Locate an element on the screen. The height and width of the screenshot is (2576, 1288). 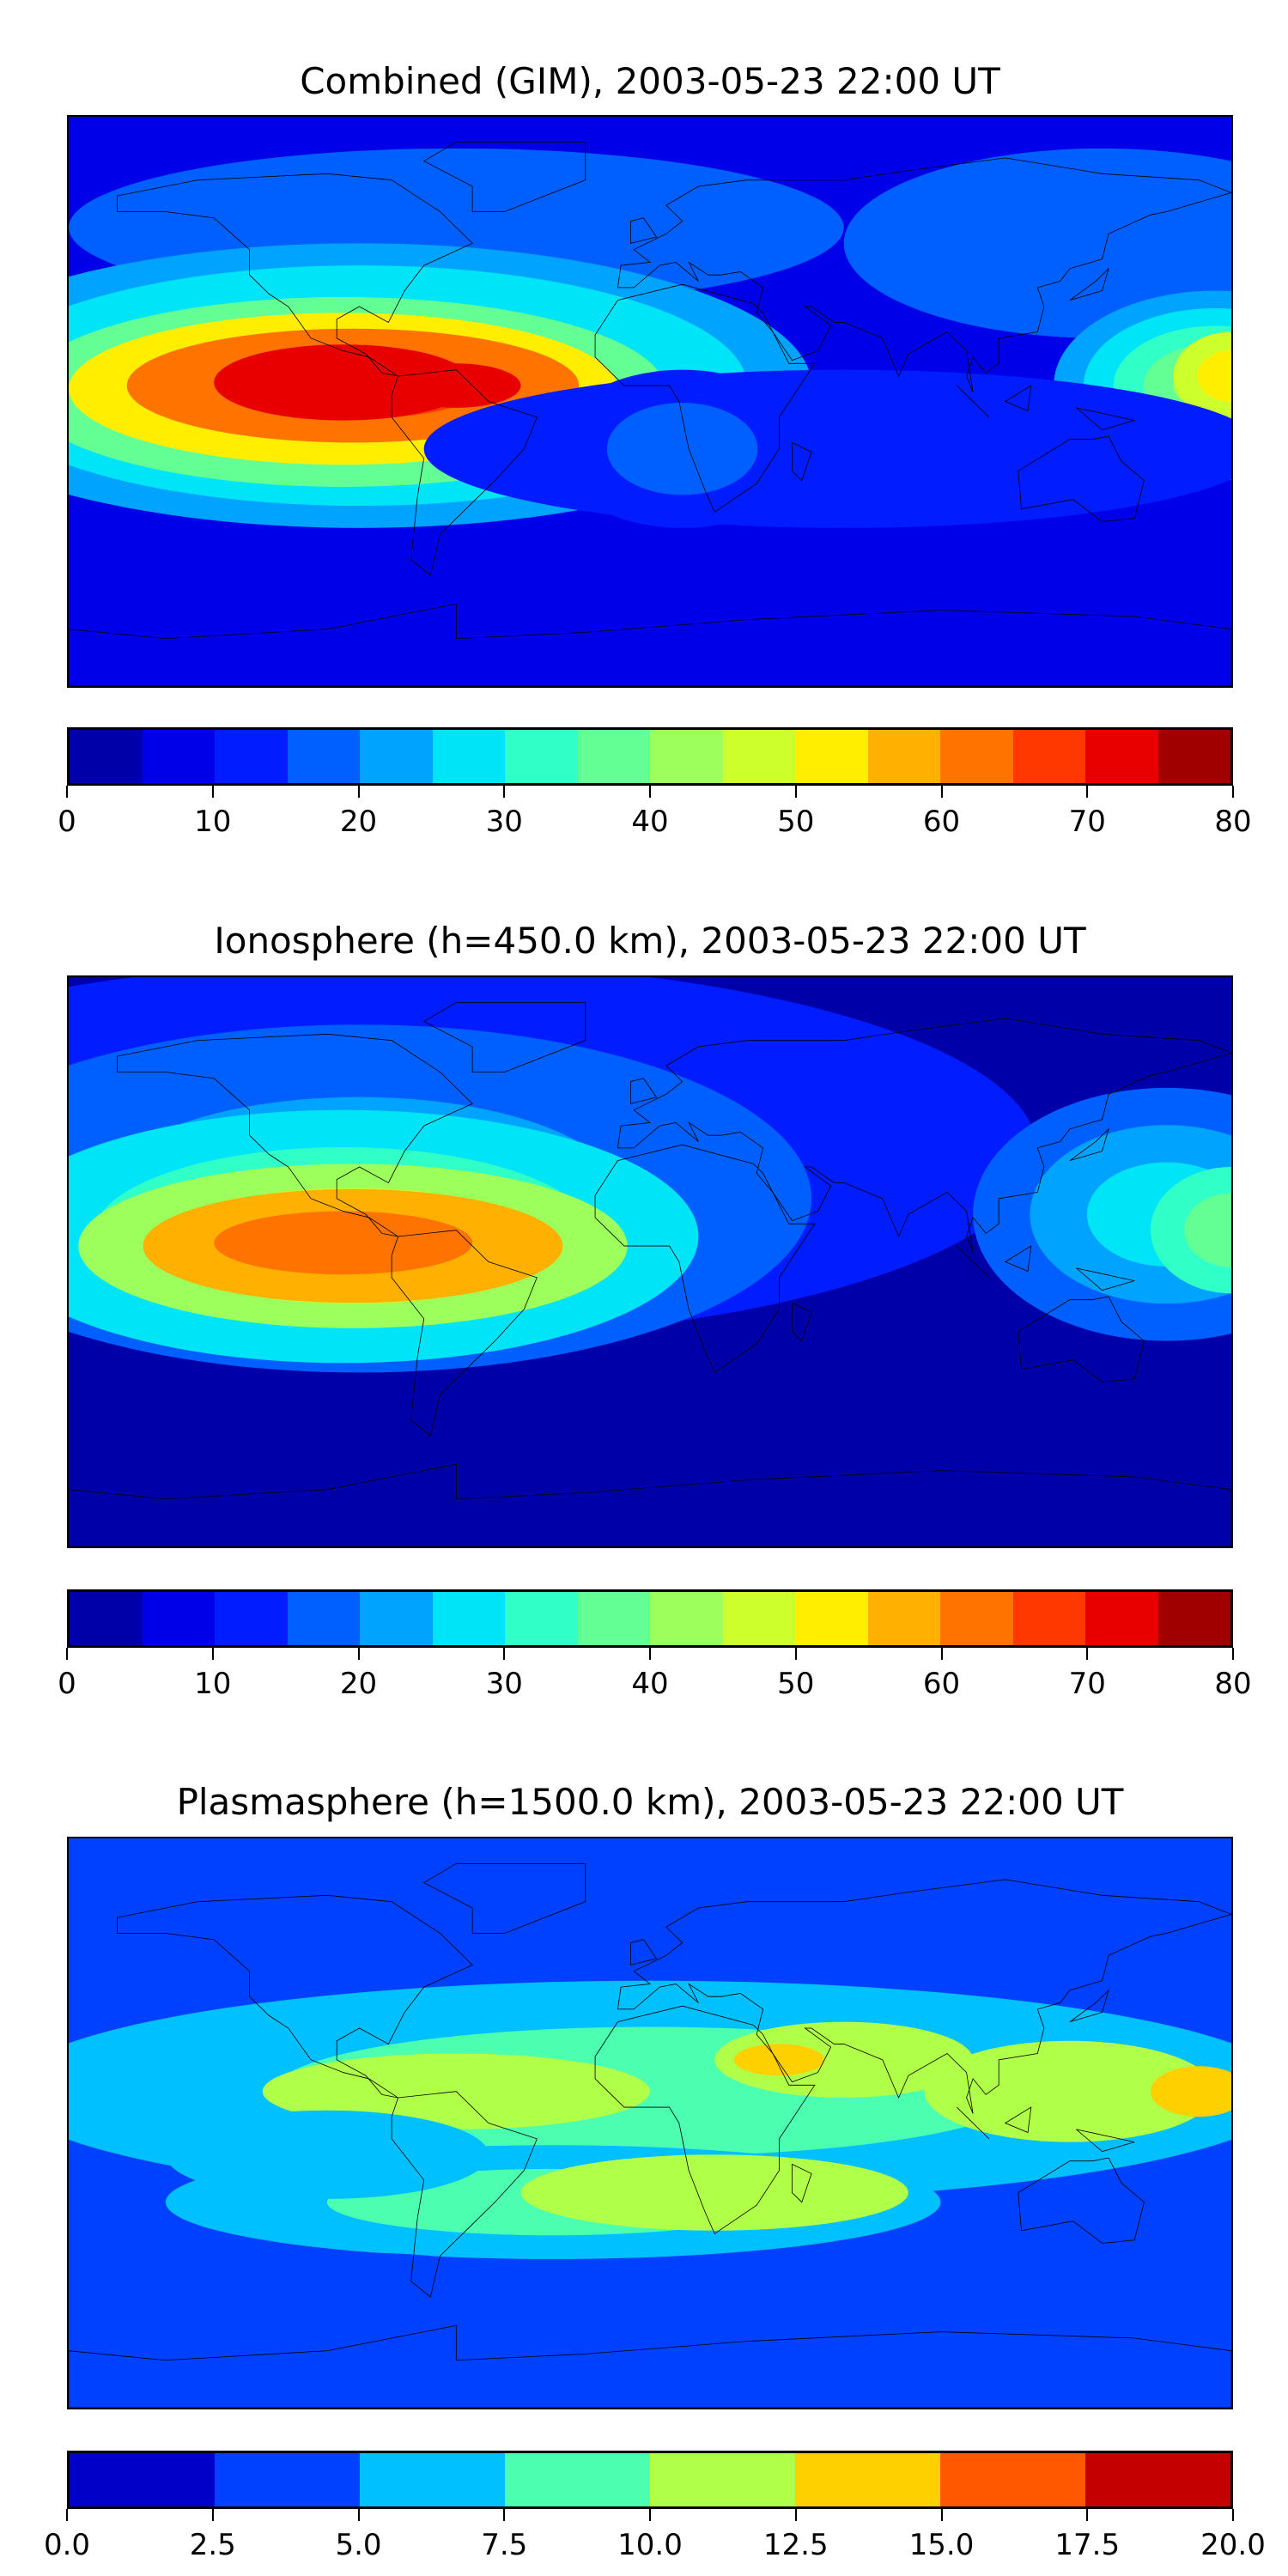
tick-label: 10.0 is located at coordinates (650, 2545).